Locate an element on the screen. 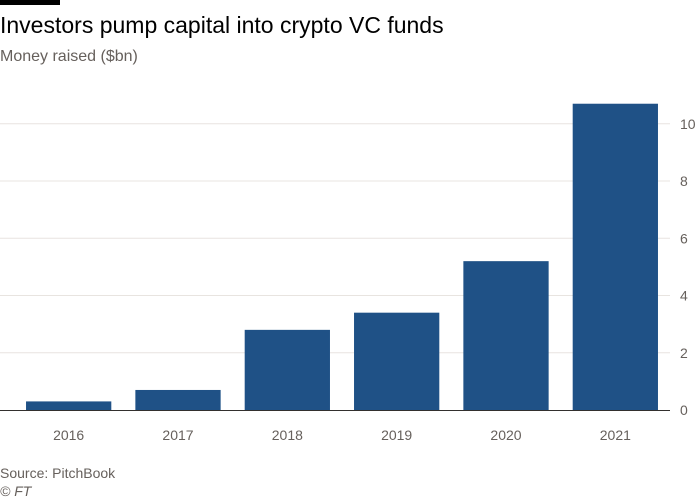  bar-2017 is located at coordinates (178, 399).